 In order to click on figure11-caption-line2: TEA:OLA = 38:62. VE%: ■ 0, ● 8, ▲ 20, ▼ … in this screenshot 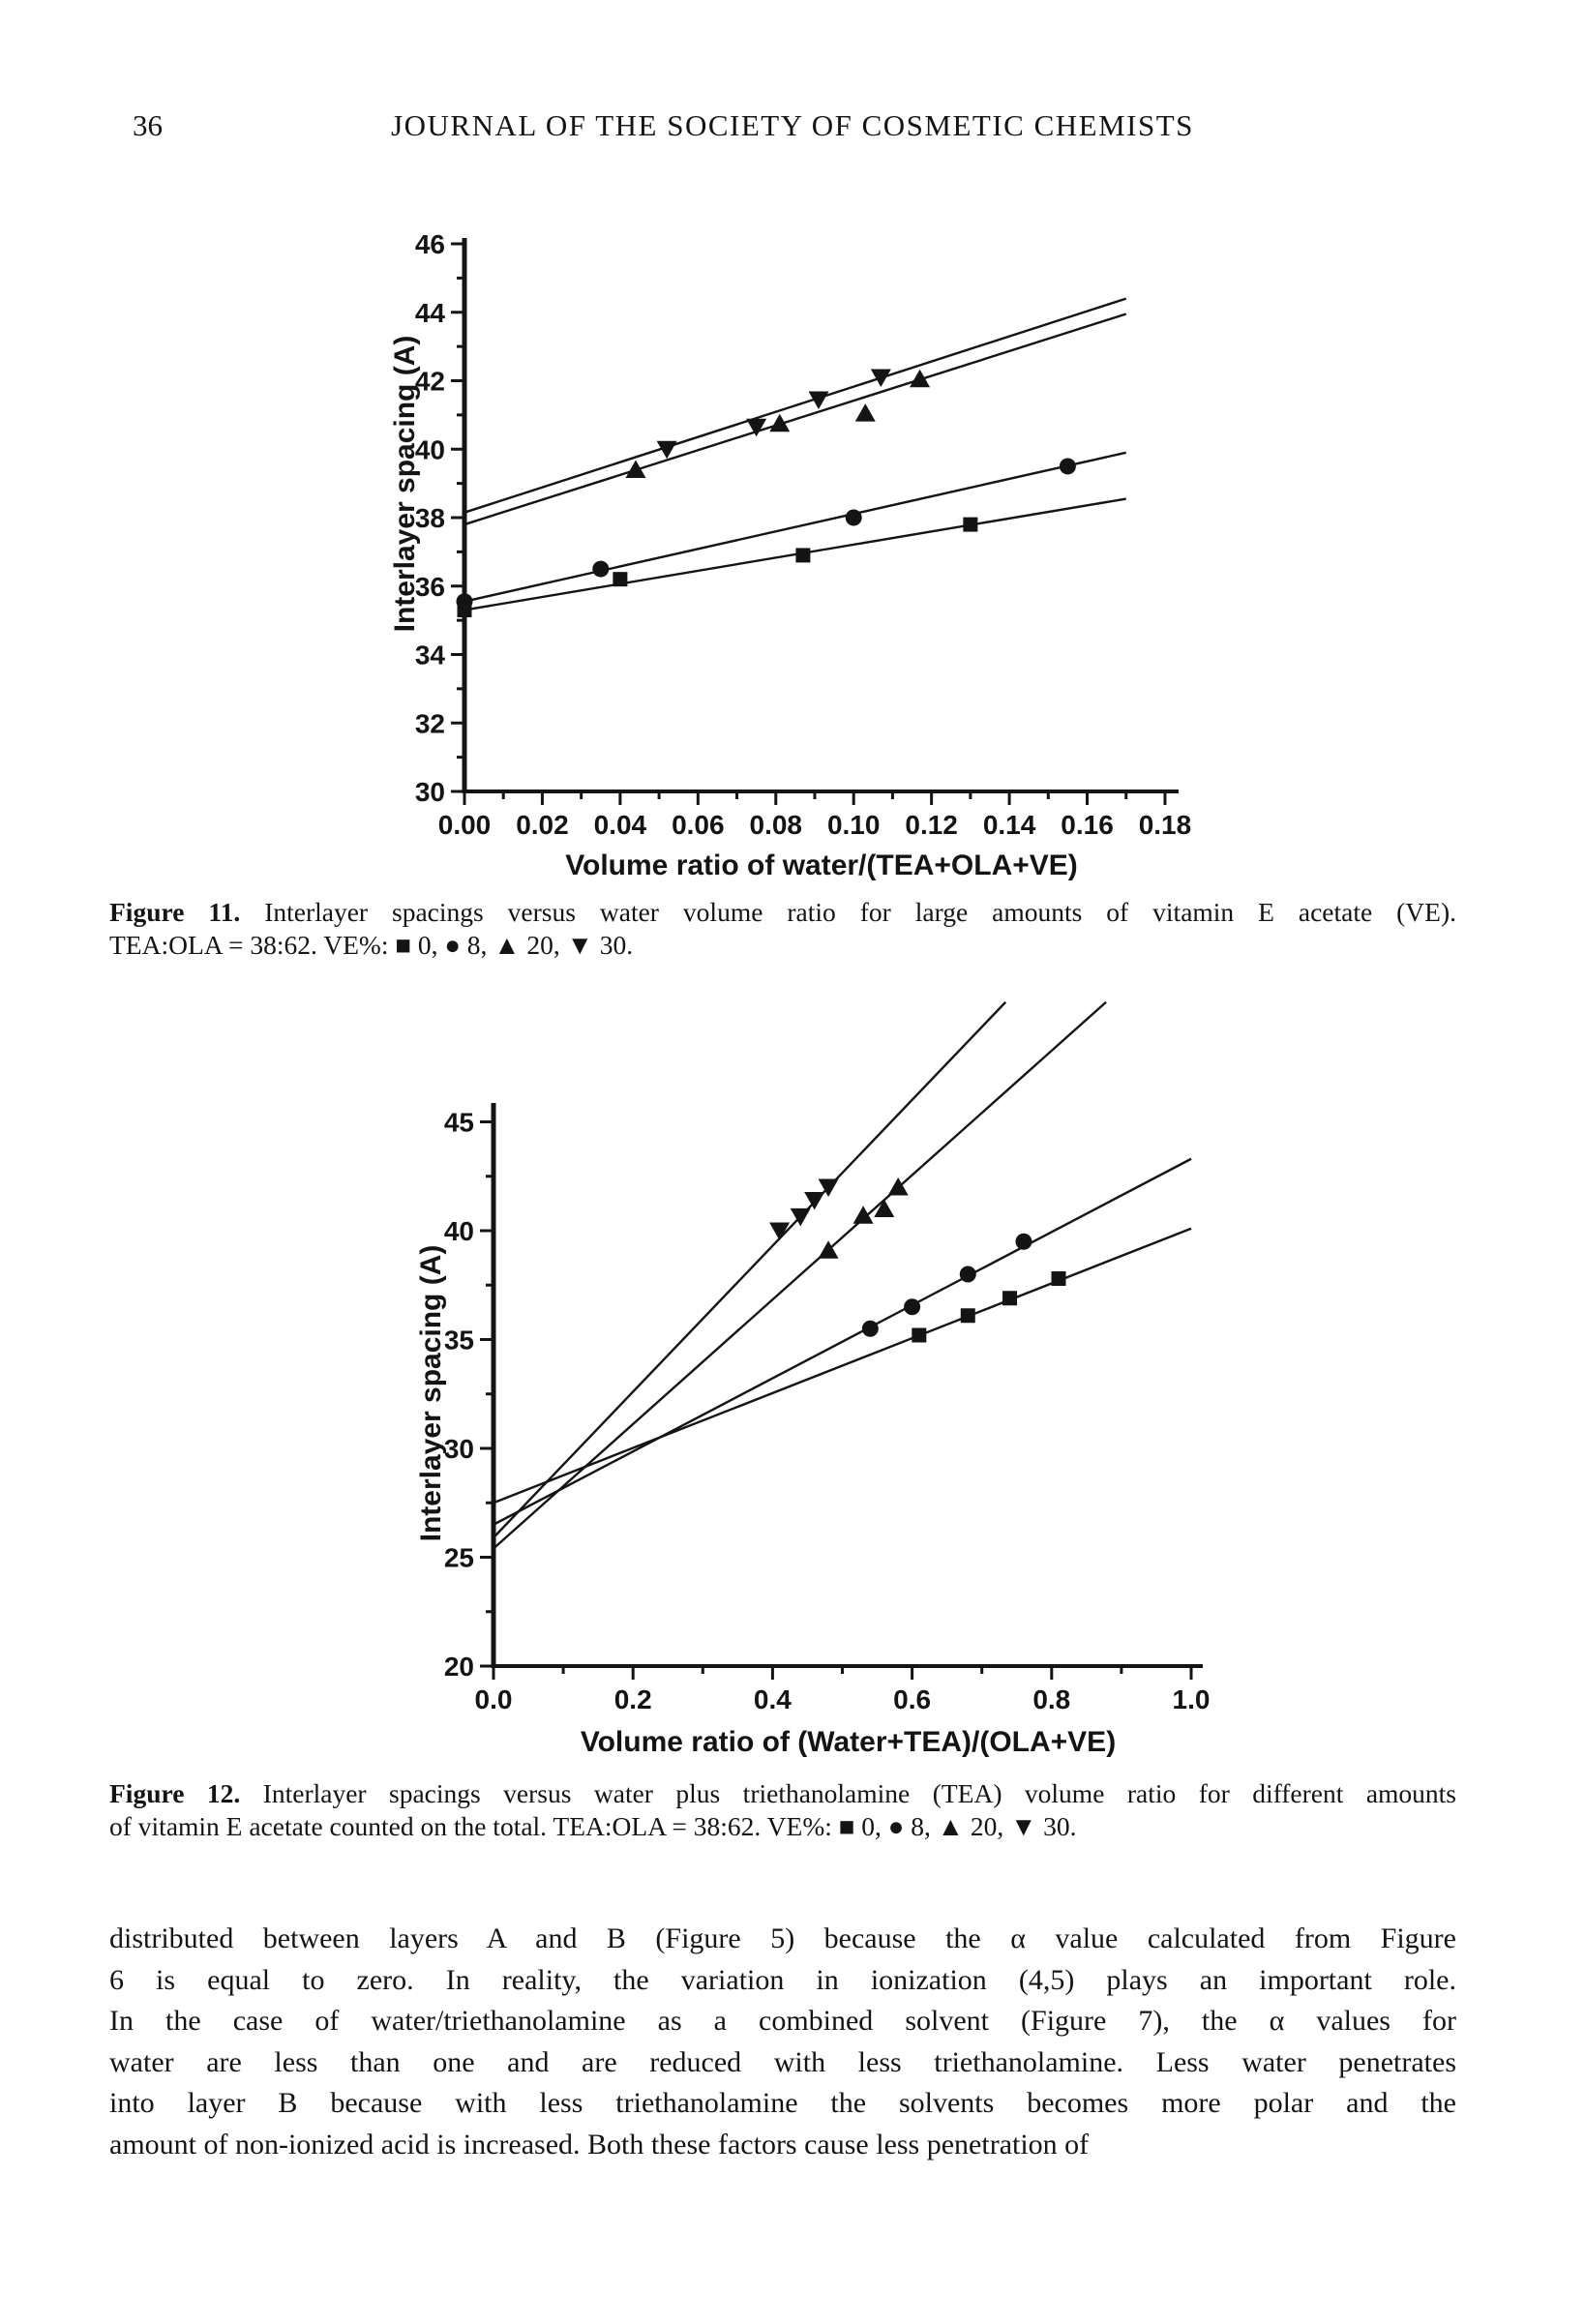, I will do `click(371, 945)`.